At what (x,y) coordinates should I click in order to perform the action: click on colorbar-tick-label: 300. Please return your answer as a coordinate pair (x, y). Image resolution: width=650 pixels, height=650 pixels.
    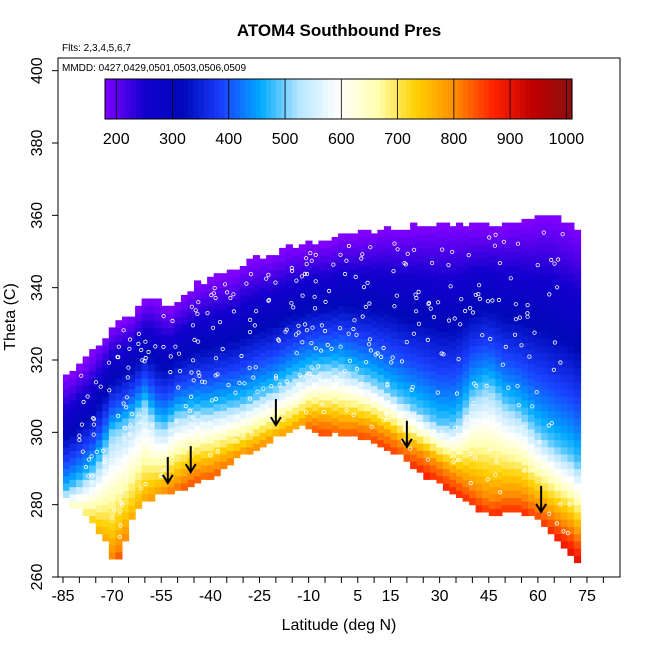
    Looking at the image, I should click on (172, 139).